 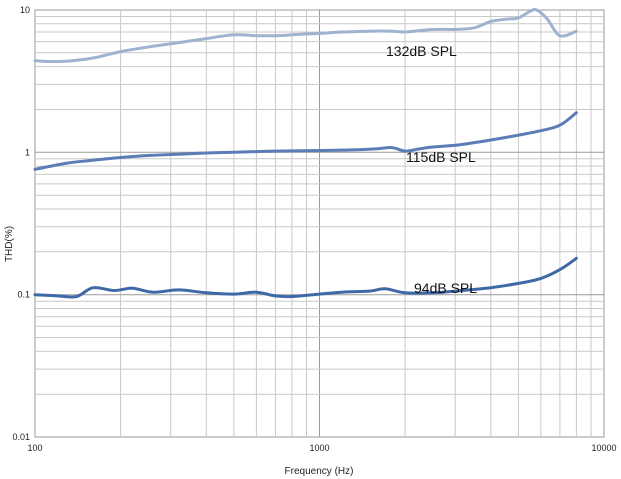 What do you see at coordinates (21, 437) in the screenshot?
I see `y-tick-label: 0.01` at bounding box center [21, 437].